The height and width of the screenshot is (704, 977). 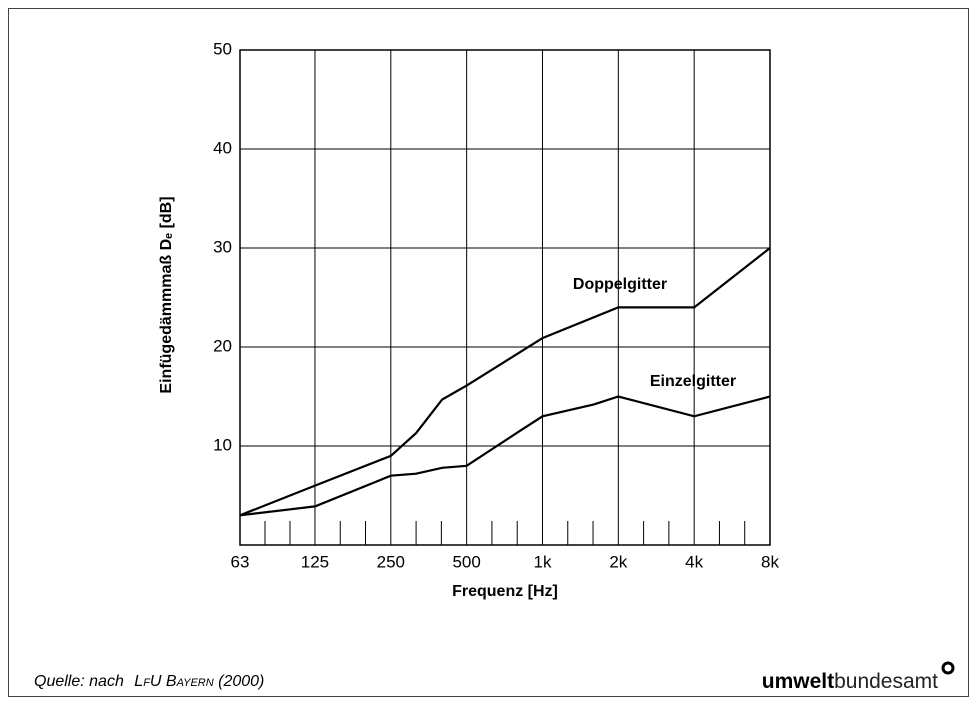 What do you see at coordinates (542, 561) in the screenshot?
I see `x-tick-label: 1k` at bounding box center [542, 561].